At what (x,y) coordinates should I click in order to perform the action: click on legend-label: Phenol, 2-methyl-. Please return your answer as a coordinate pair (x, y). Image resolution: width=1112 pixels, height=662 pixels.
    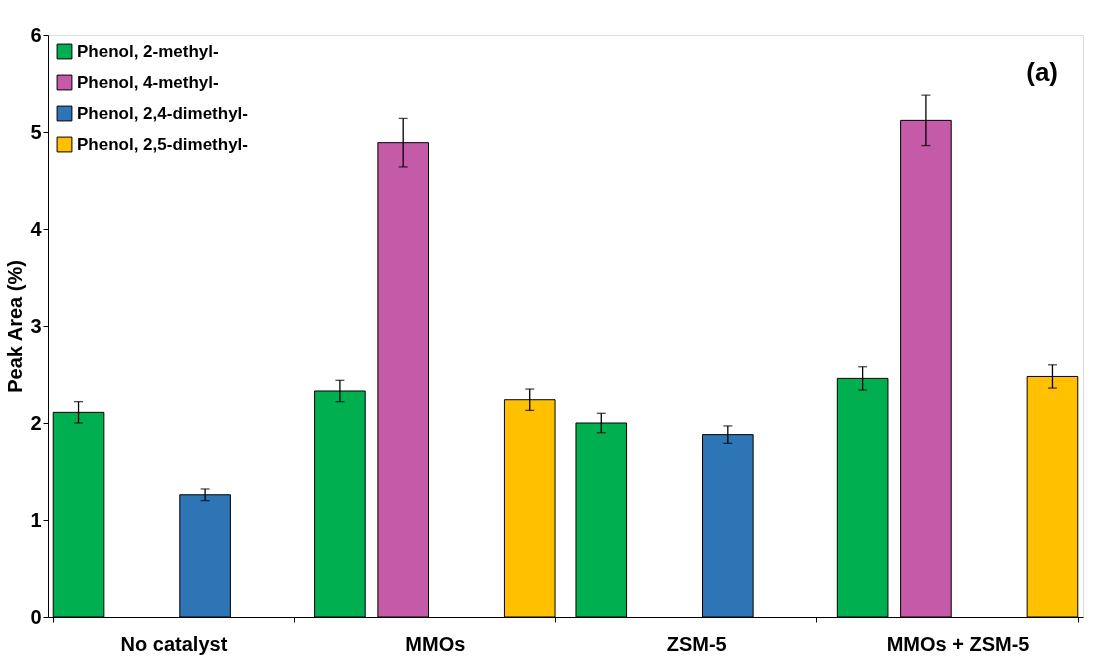
    Looking at the image, I should click on (148, 51).